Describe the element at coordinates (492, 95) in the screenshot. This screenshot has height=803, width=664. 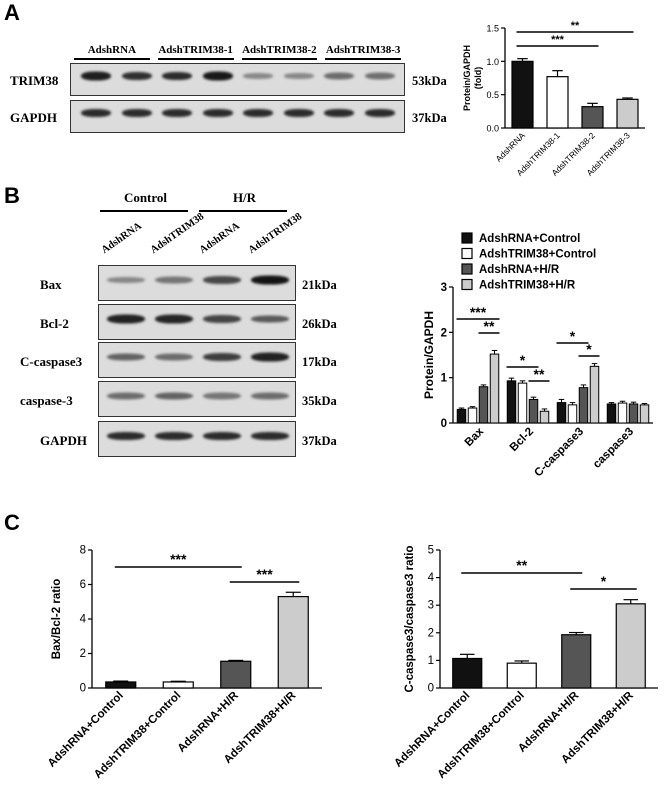
I see `y-tick-label: 0.5` at that location.